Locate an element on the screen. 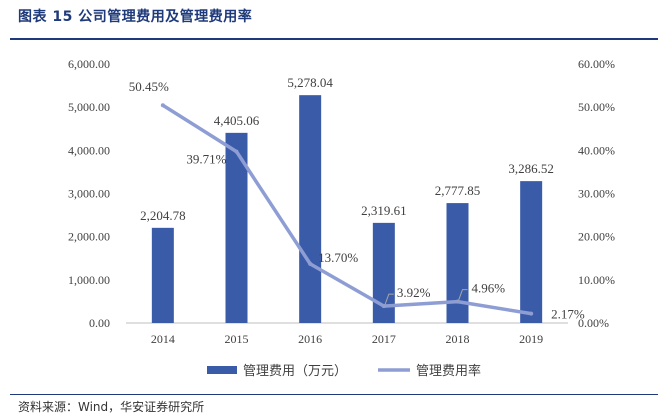 This screenshot has height=419, width=667. right-tick-label: 30.00% is located at coordinates (596, 194).